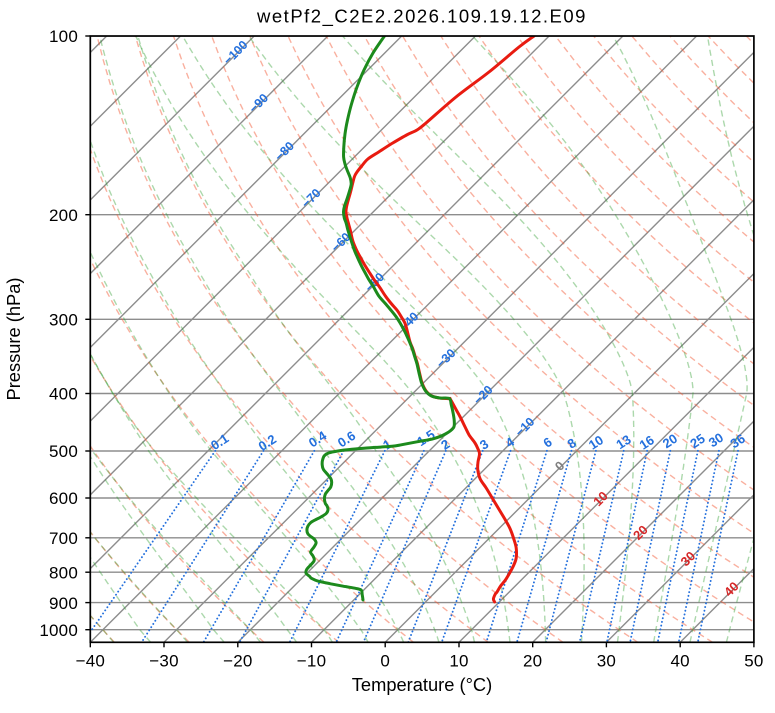 Image resolution: width=775 pixels, height=713 pixels. I want to click on svg-text: Pressure (hPa), so click(13, 339).